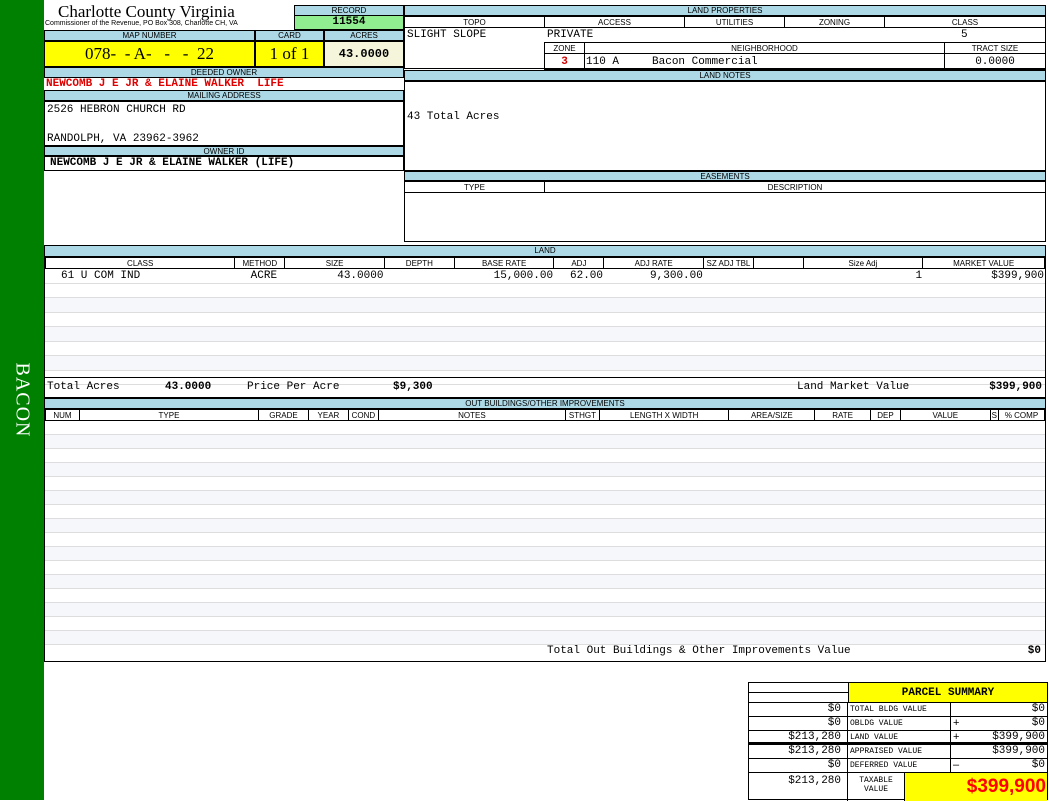 Image resolution: width=1050 pixels, height=801 pixels. I want to click on outbuildings-col-sthgt: STHGT, so click(582, 415).